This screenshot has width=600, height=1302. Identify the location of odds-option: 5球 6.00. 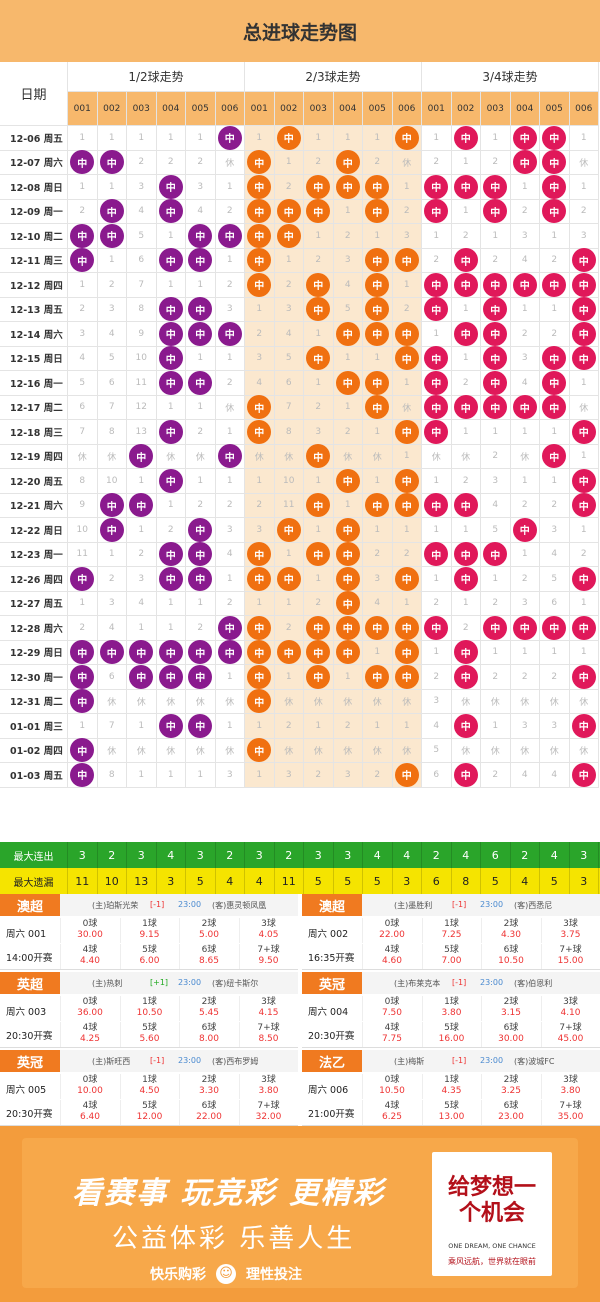
(149, 956).